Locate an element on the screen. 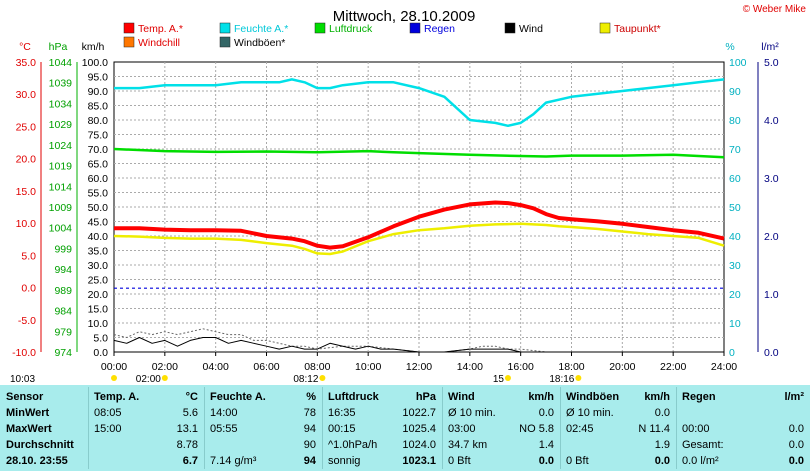 Image resolution: width=810 pixels, height=471 pixels. x-tick-label: 12:00 is located at coordinates (419, 367).